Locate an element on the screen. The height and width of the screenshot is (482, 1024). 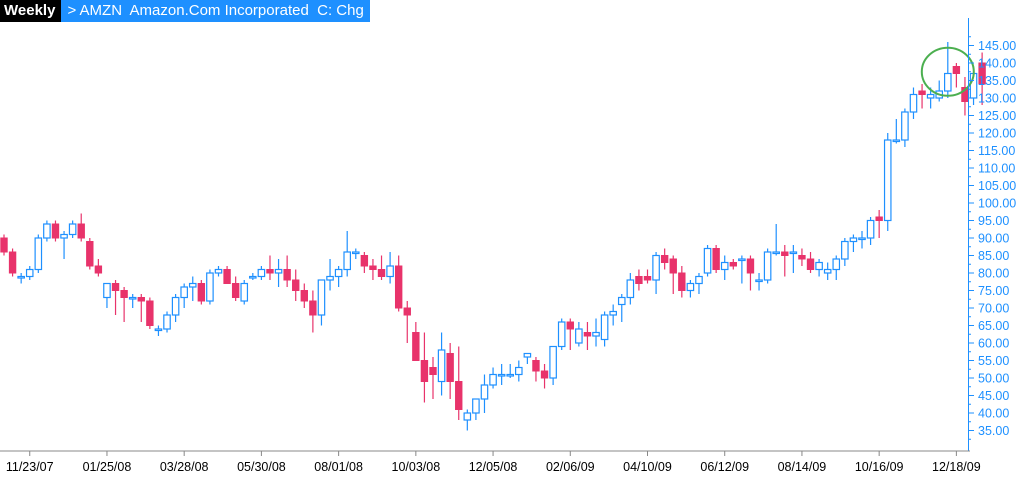
y-tick-label: 40.00 is located at coordinates (993, 414).